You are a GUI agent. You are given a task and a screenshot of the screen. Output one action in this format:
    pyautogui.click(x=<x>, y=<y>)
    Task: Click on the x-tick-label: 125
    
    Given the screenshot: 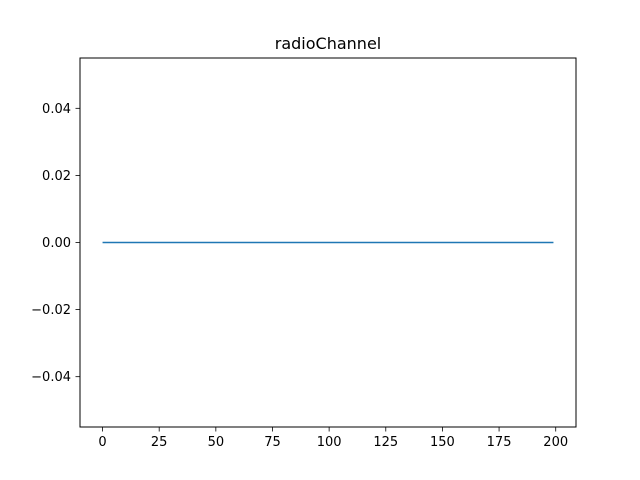 What is the action you would take?
    pyautogui.click(x=385, y=442)
    